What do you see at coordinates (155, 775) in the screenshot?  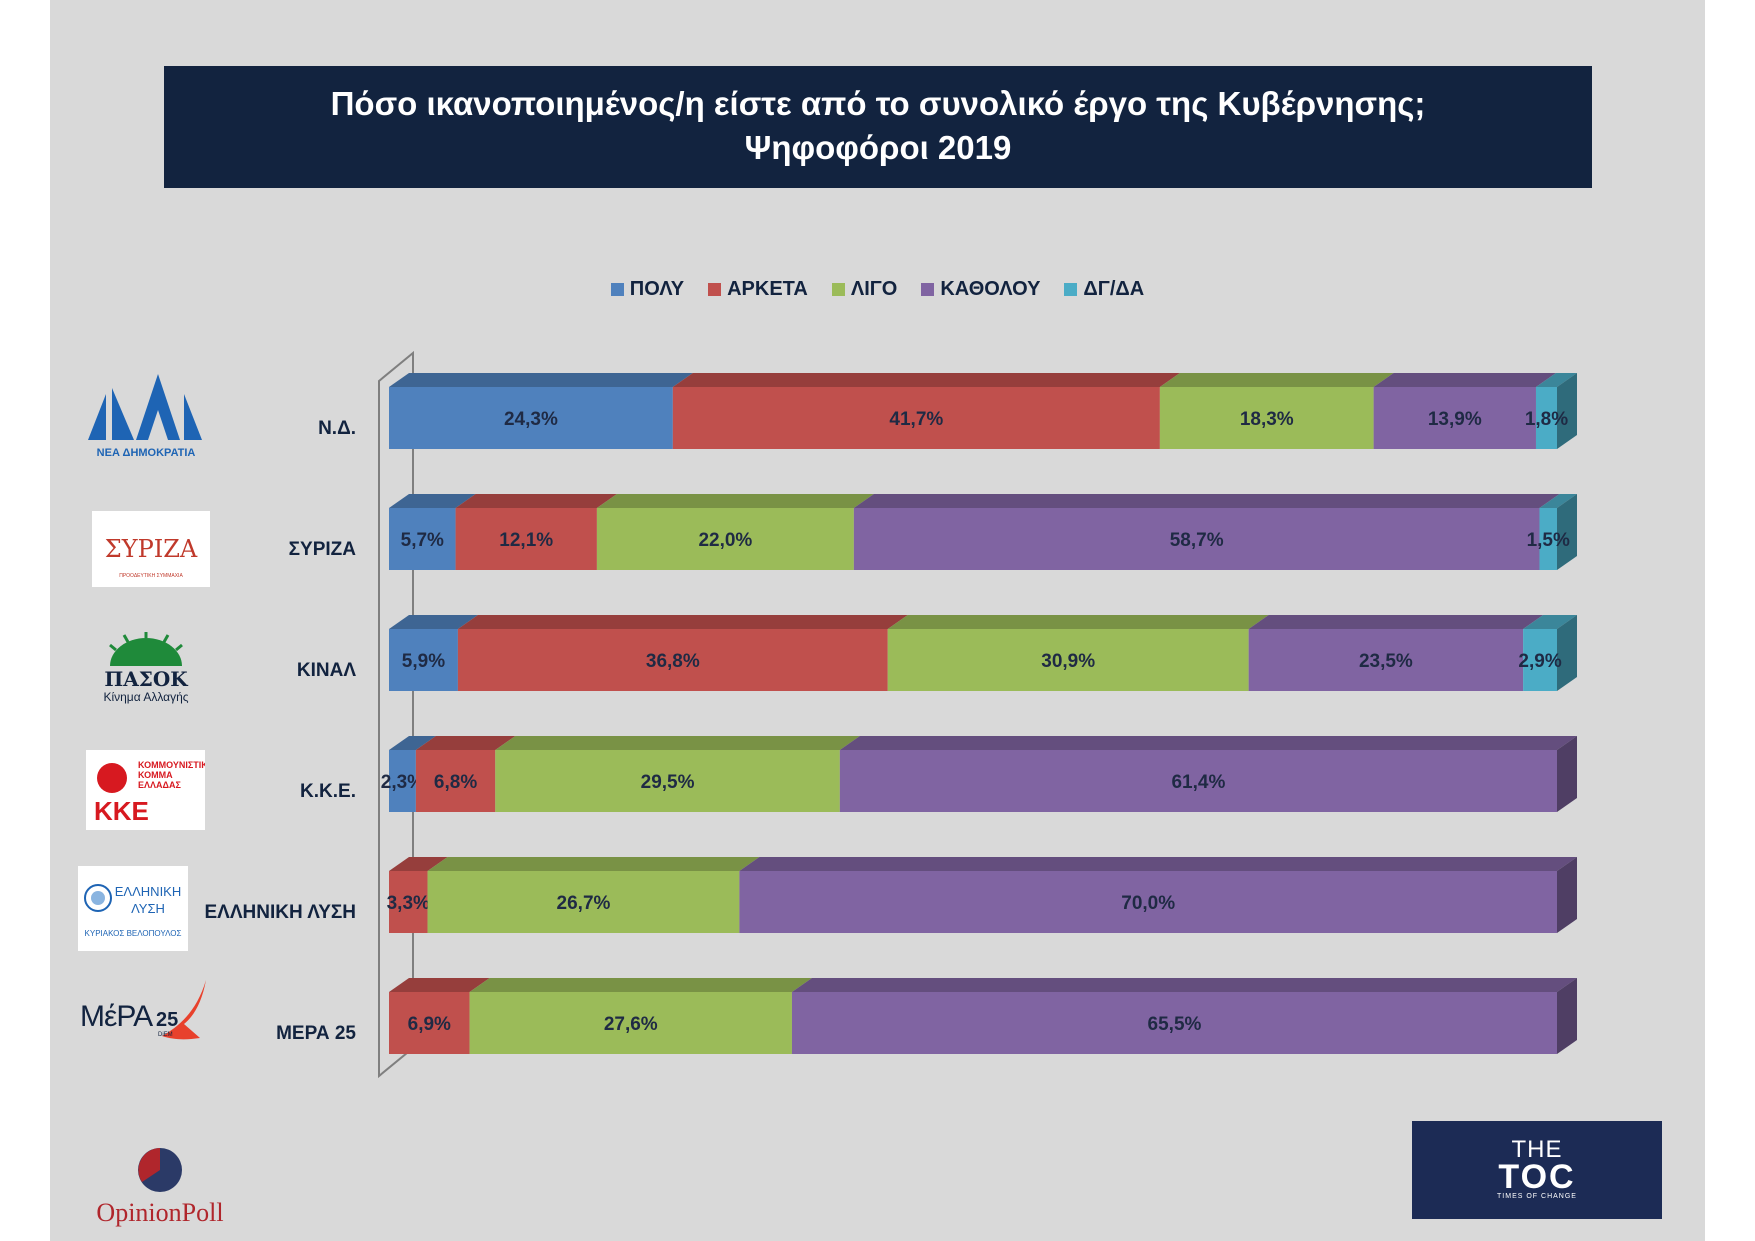 I see `kke-logo-line2: ΚΟΜΜΑ` at bounding box center [155, 775].